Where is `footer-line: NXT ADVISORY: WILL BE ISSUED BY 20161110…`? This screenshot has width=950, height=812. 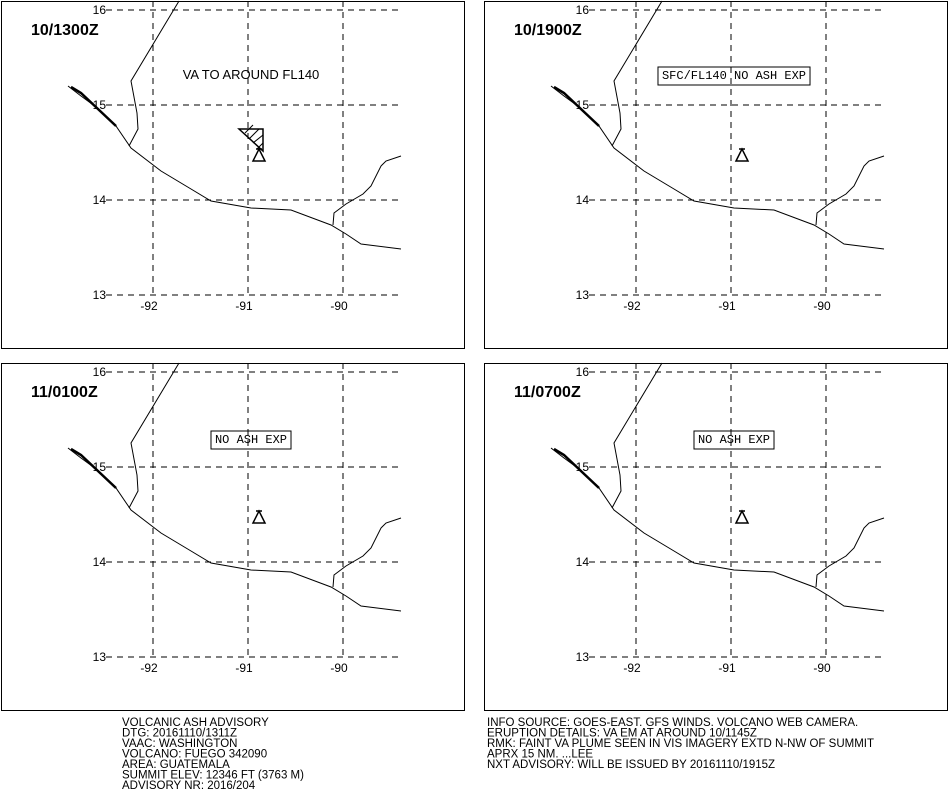 footer-line: NXT ADVISORY: WILL BE ISSUED BY 20161110… is located at coordinates (631, 765).